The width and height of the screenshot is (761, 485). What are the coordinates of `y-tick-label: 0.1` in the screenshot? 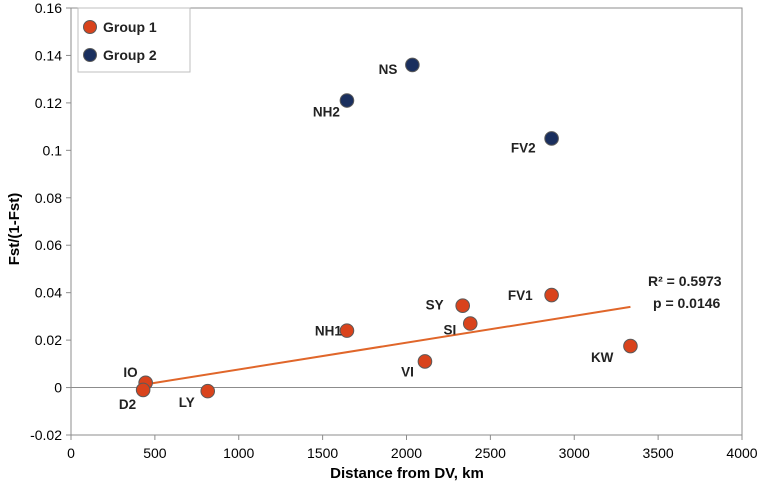 It's located at (53, 150).